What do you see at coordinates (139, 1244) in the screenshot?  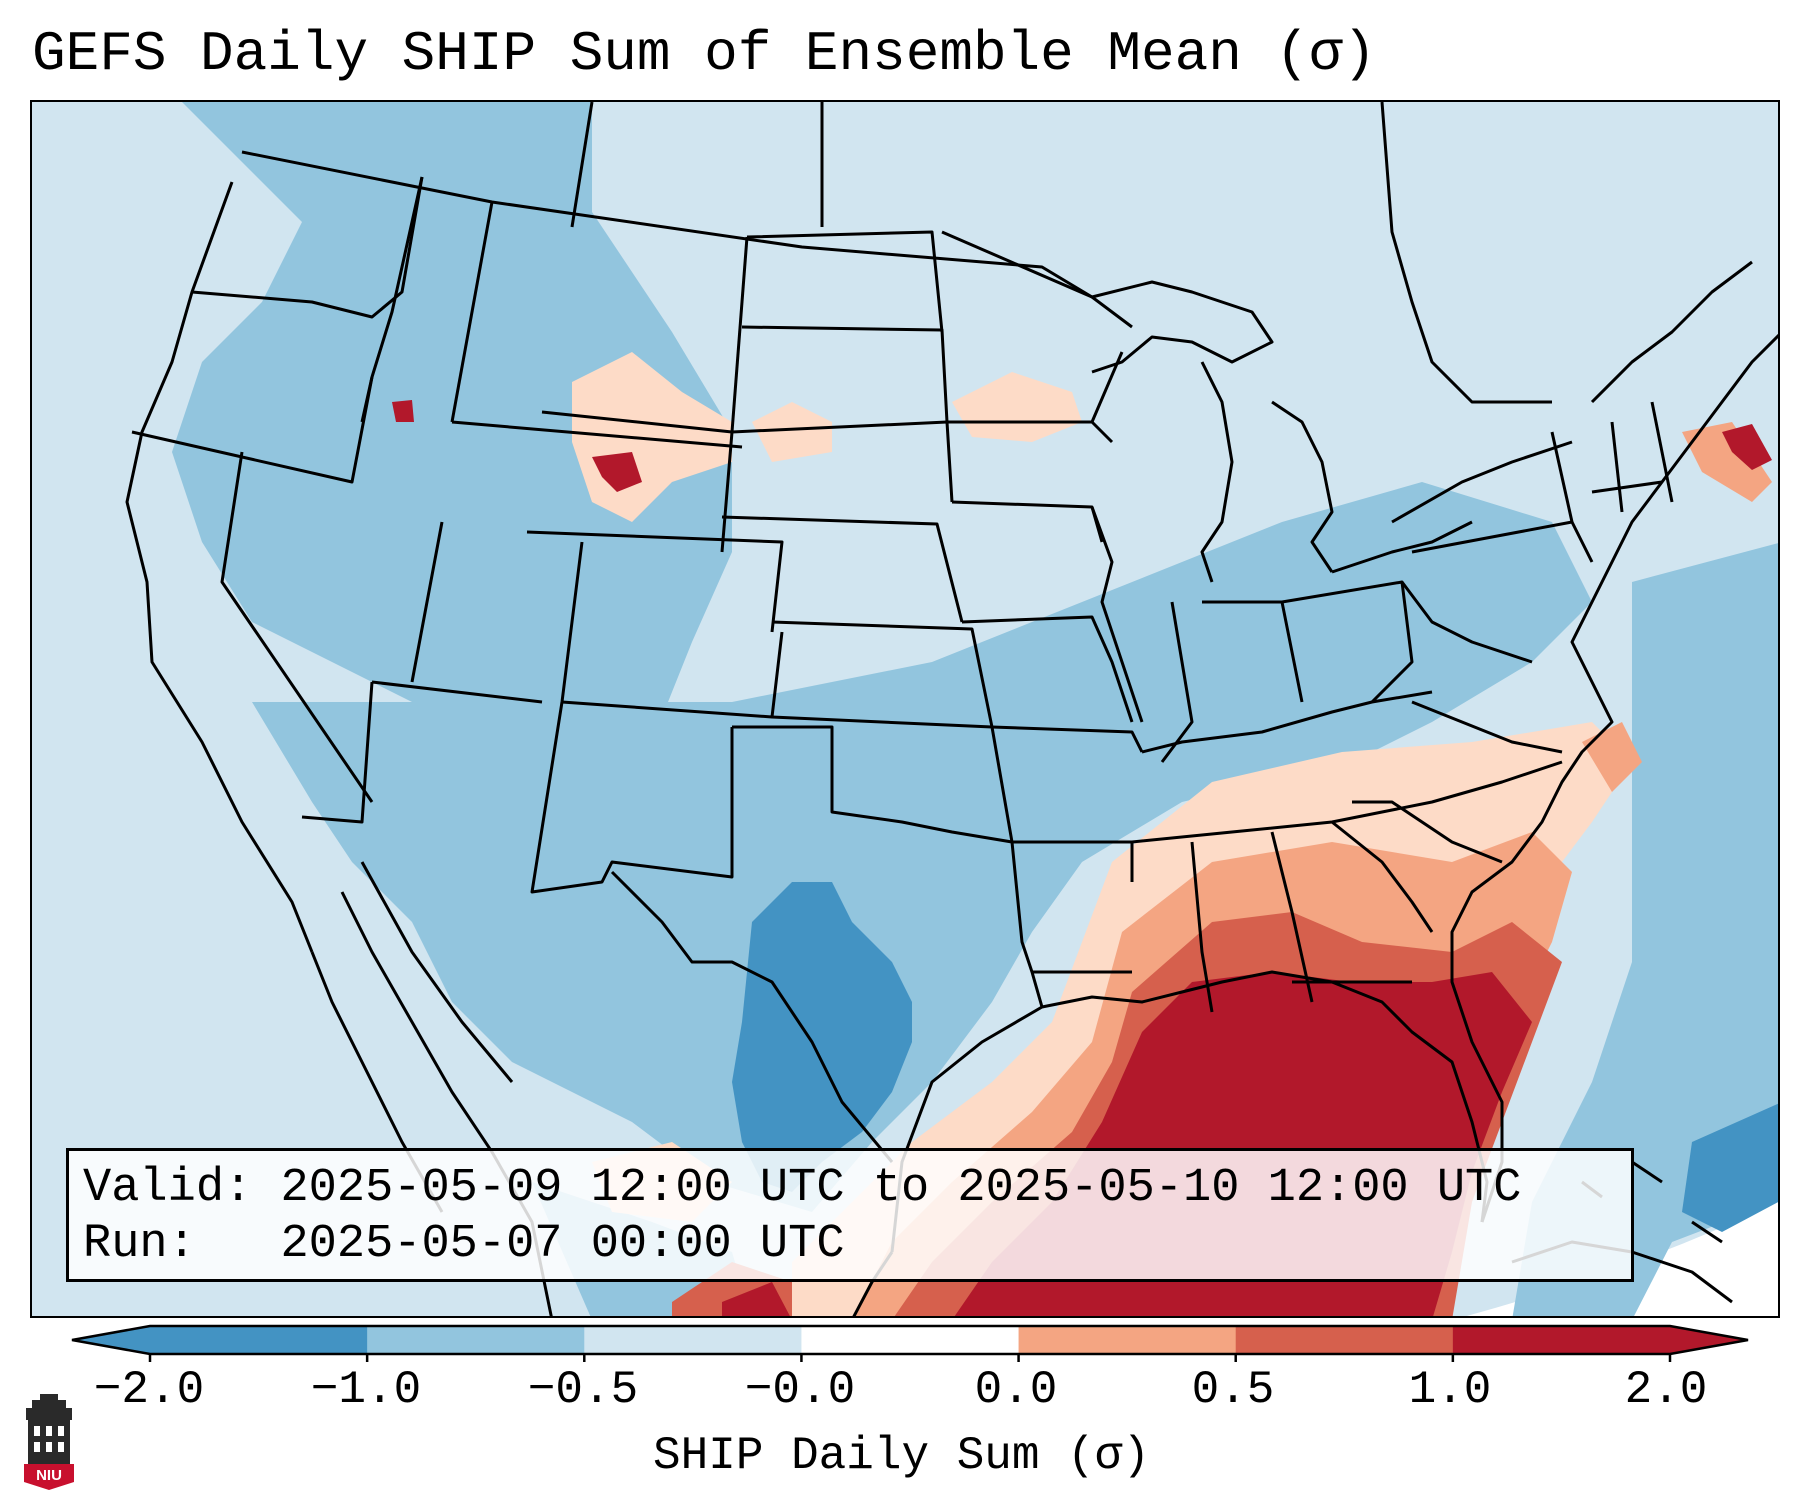 I see `run-label: Run:` at bounding box center [139, 1244].